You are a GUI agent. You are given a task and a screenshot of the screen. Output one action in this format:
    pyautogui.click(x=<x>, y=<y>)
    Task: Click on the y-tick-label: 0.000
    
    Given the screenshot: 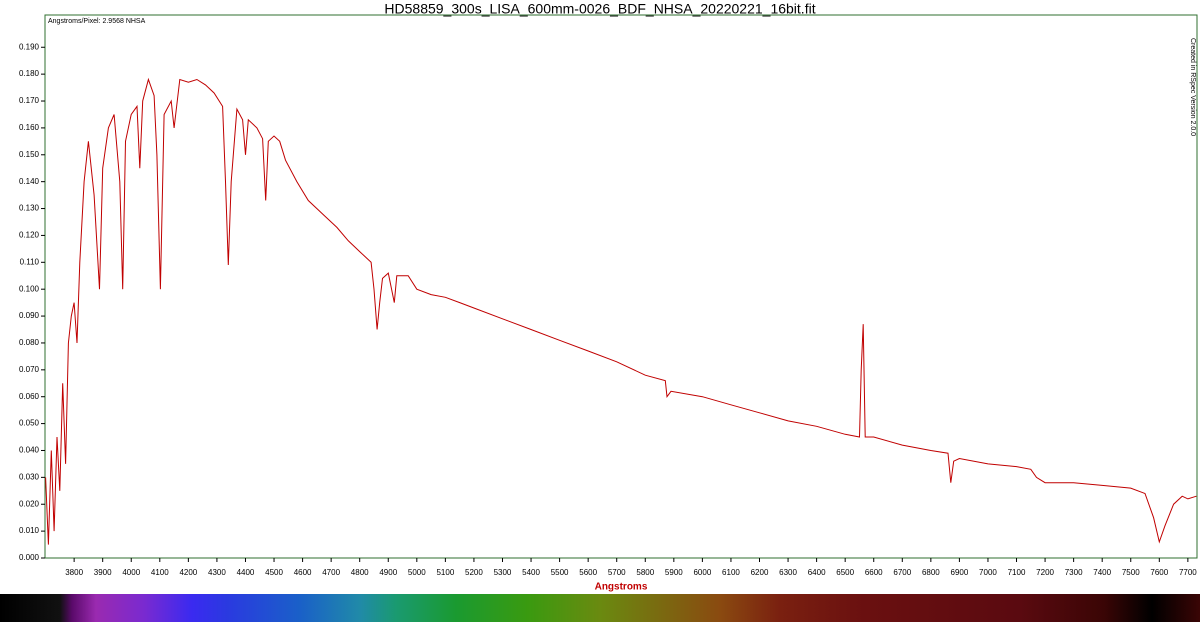 What is the action you would take?
    pyautogui.click(x=29, y=557)
    